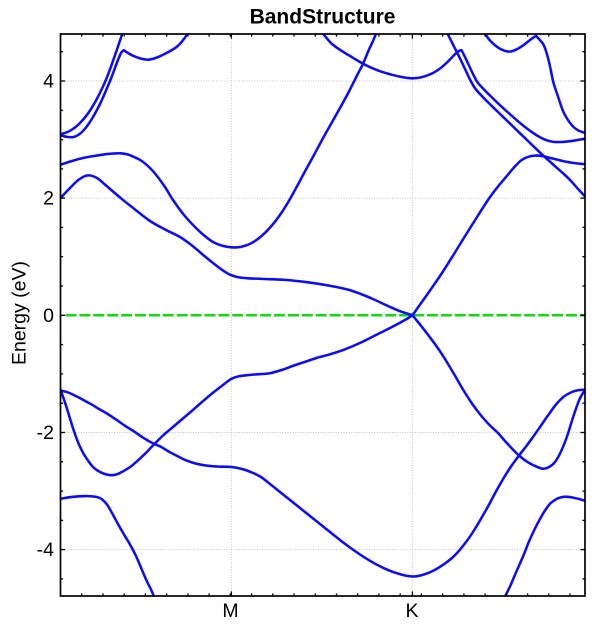 The width and height of the screenshot is (600, 627). What do you see at coordinates (411, 611) in the screenshot?
I see `svg-text: K` at bounding box center [411, 611].